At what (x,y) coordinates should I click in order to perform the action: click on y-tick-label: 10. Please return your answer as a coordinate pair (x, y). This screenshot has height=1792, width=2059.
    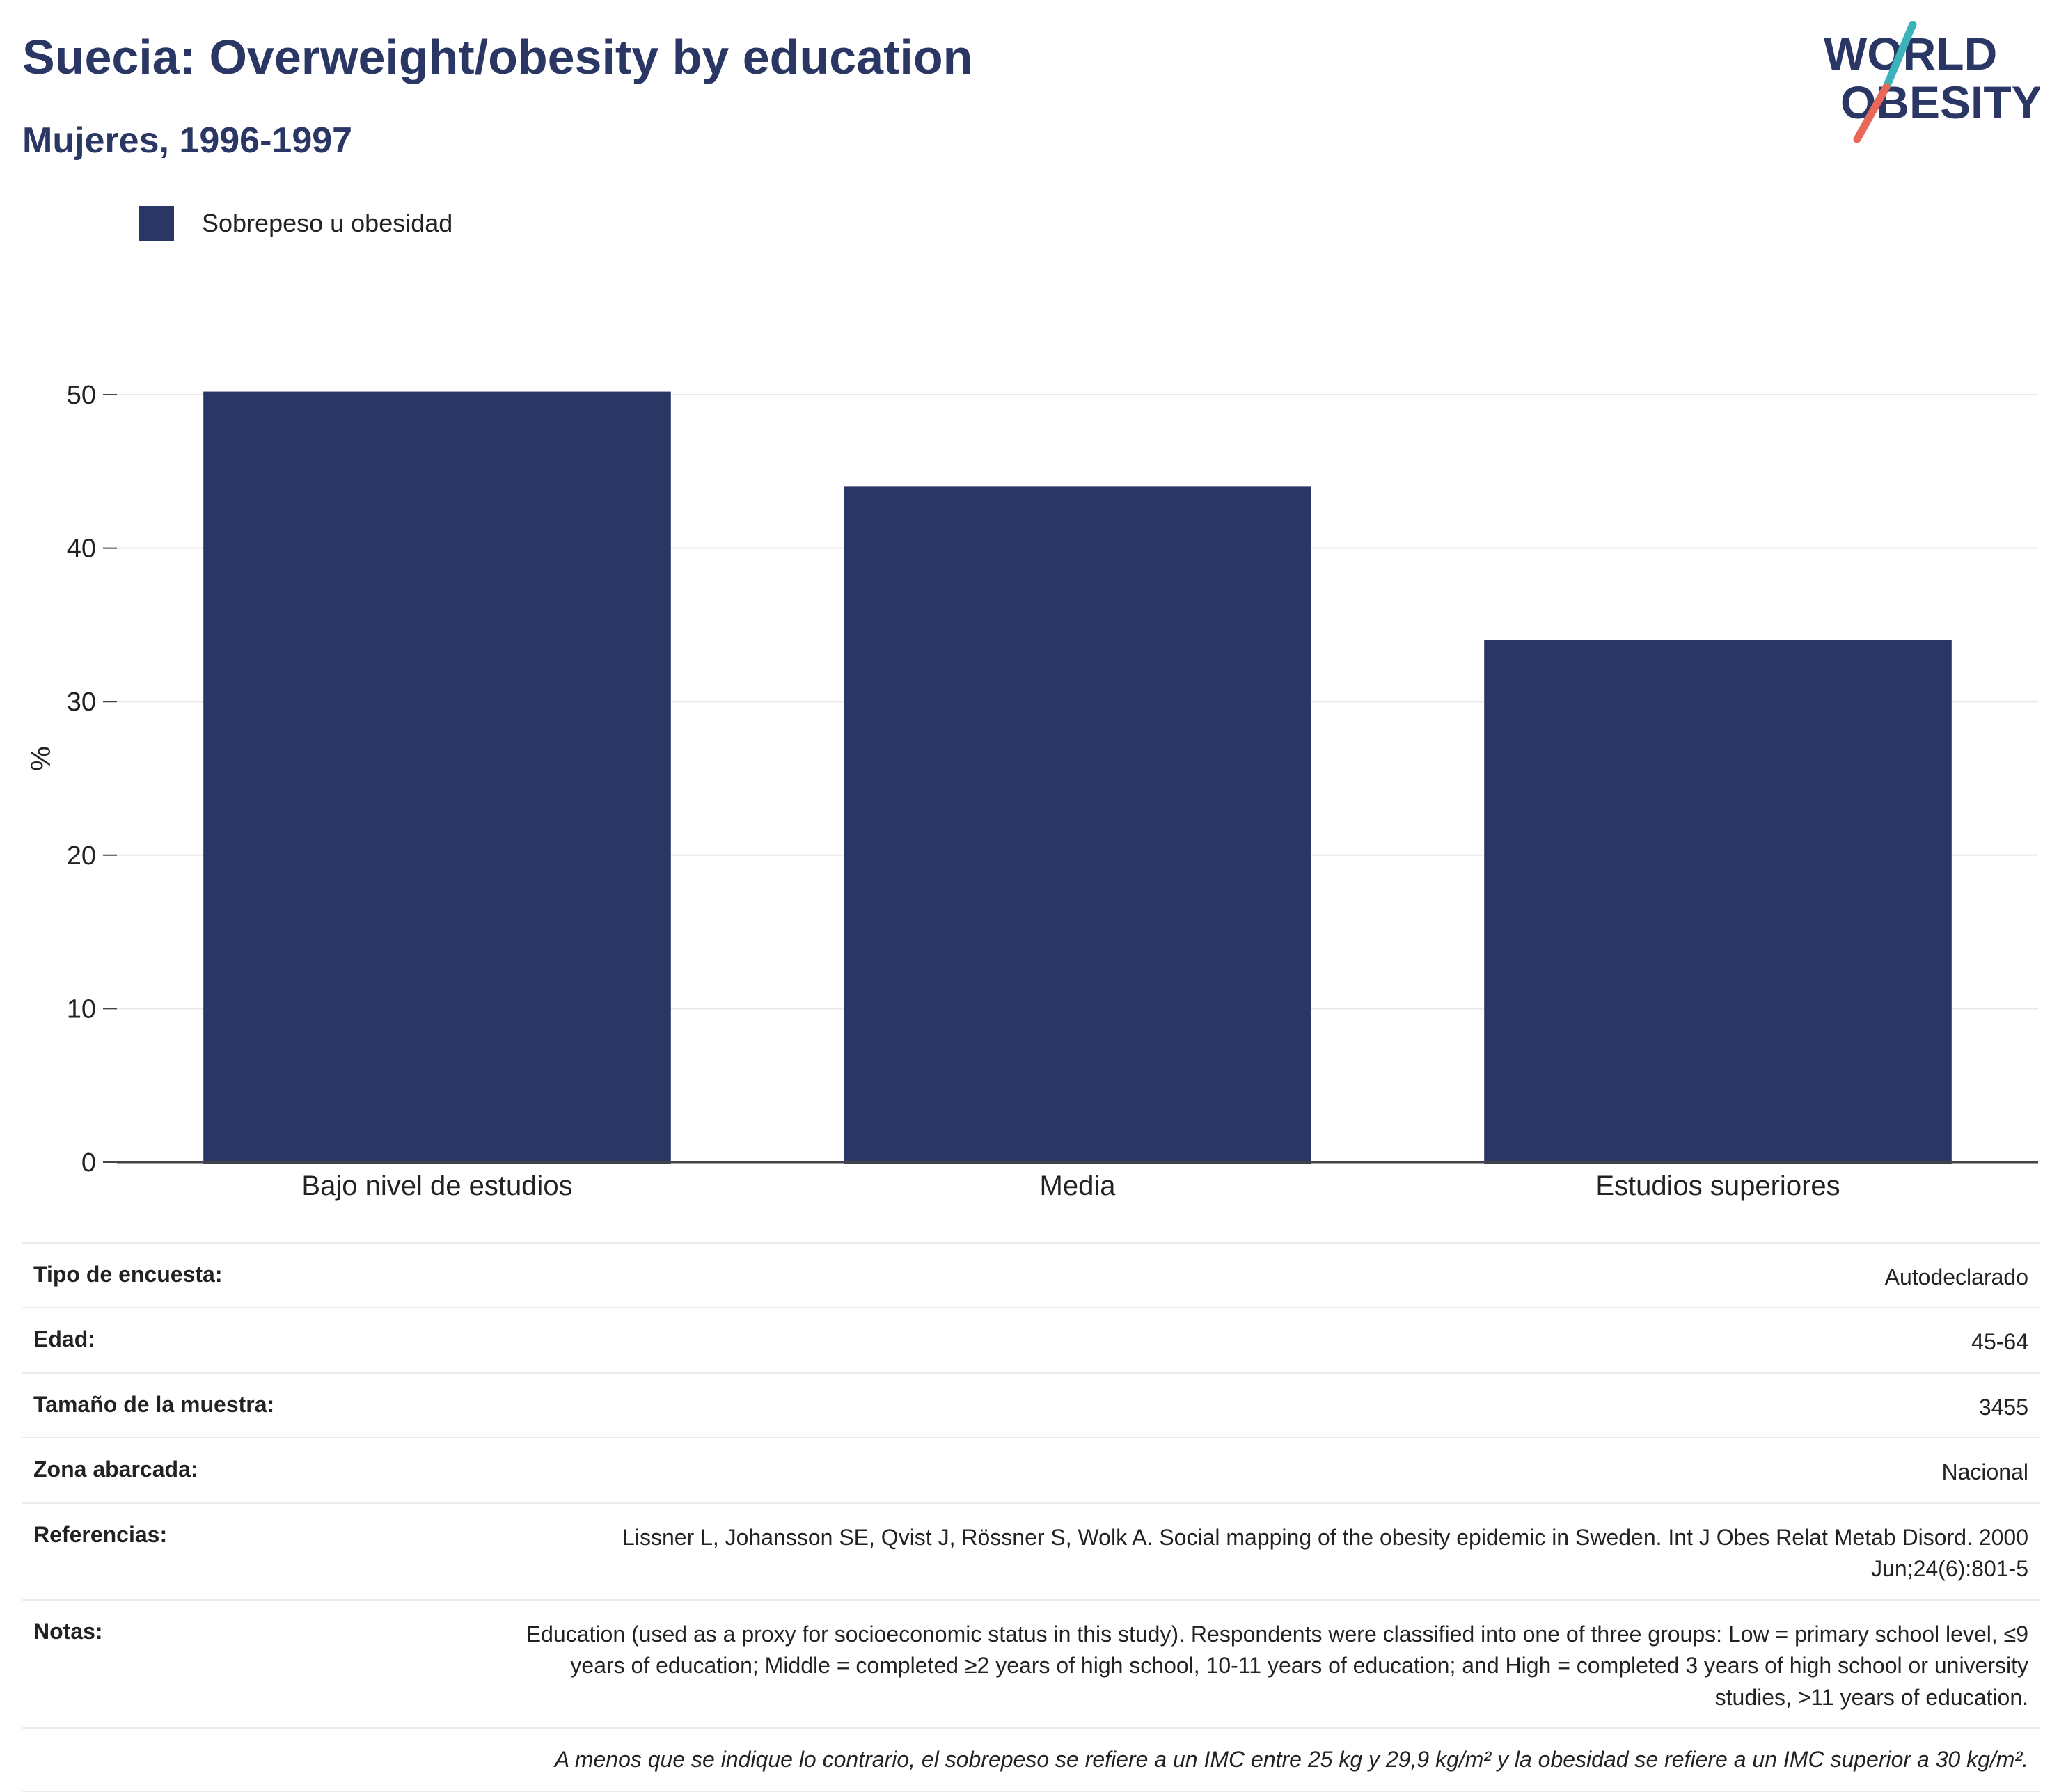
    Looking at the image, I should click on (81, 1009).